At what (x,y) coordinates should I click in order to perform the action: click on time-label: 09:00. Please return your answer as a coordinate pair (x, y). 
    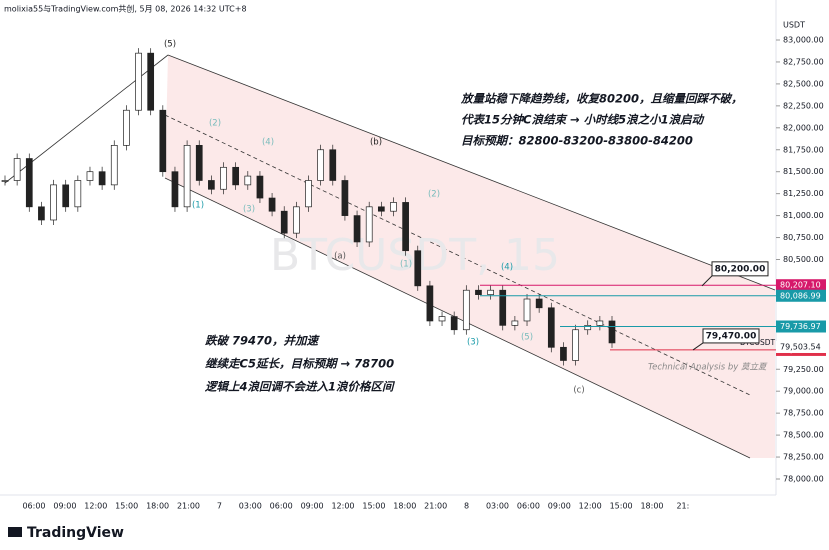
    Looking at the image, I should click on (64, 506).